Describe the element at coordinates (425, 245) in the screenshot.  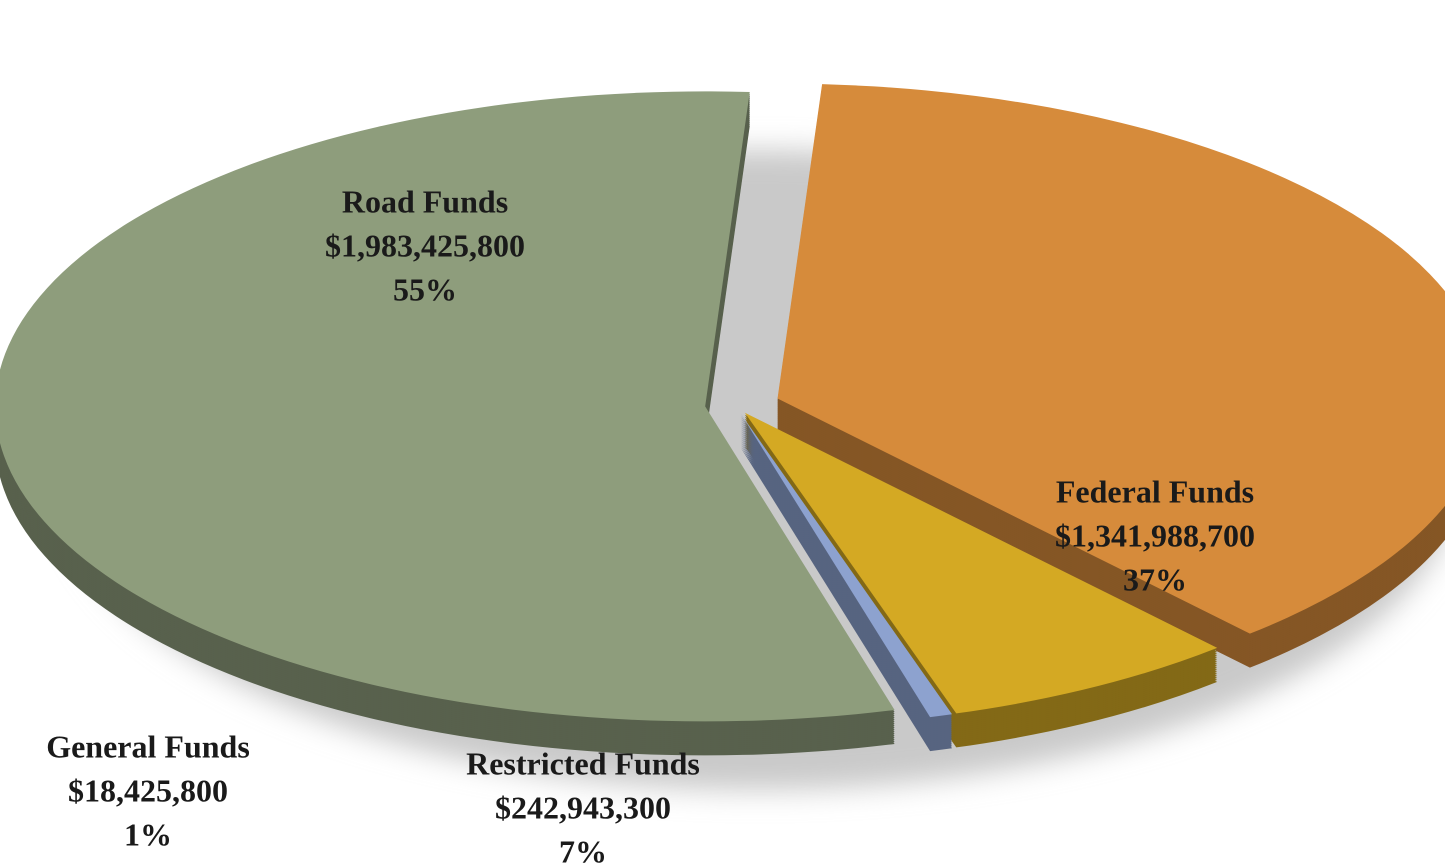
I see `amount-label: $1,983,425,800` at that location.